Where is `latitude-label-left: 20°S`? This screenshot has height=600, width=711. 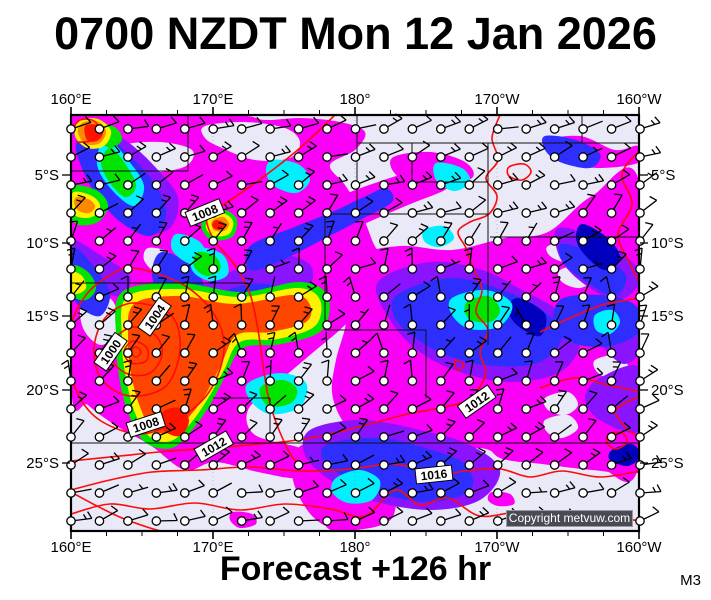
latitude-label-left: 20°S is located at coordinates (42, 390).